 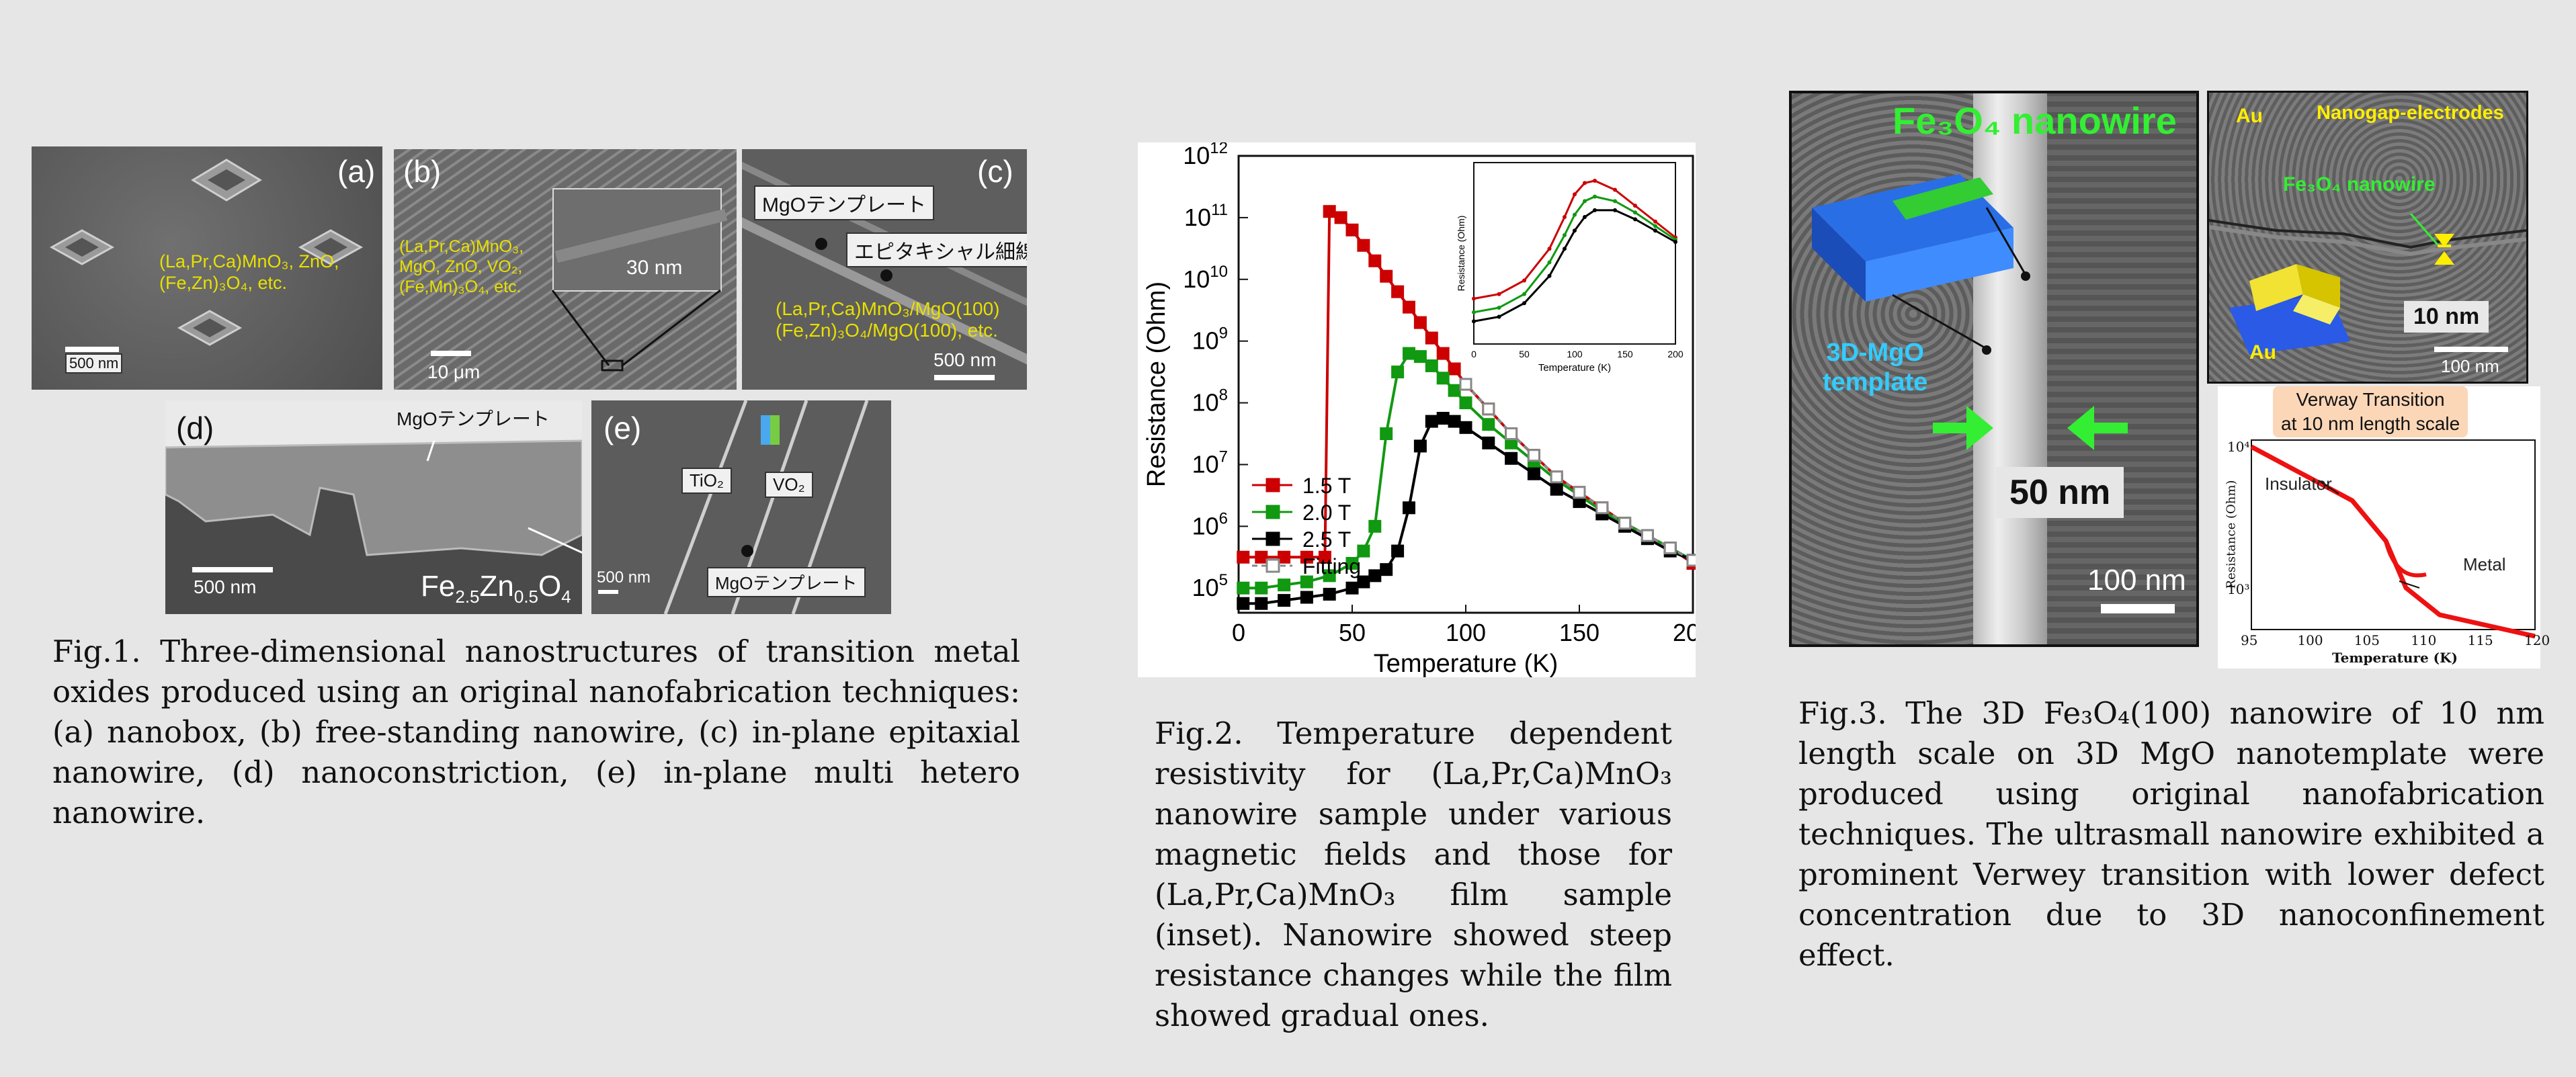 What do you see at coordinates (640, 240) in the screenshot?
I see `inset-image: 30 nm` at bounding box center [640, 240].